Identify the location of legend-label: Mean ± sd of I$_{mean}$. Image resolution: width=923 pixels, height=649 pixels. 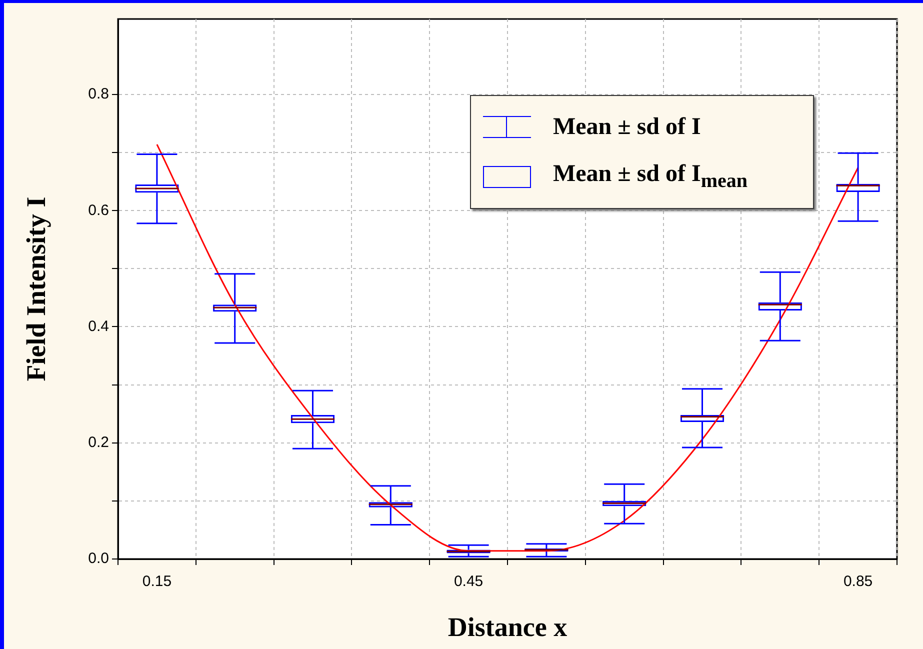
(650, 177).